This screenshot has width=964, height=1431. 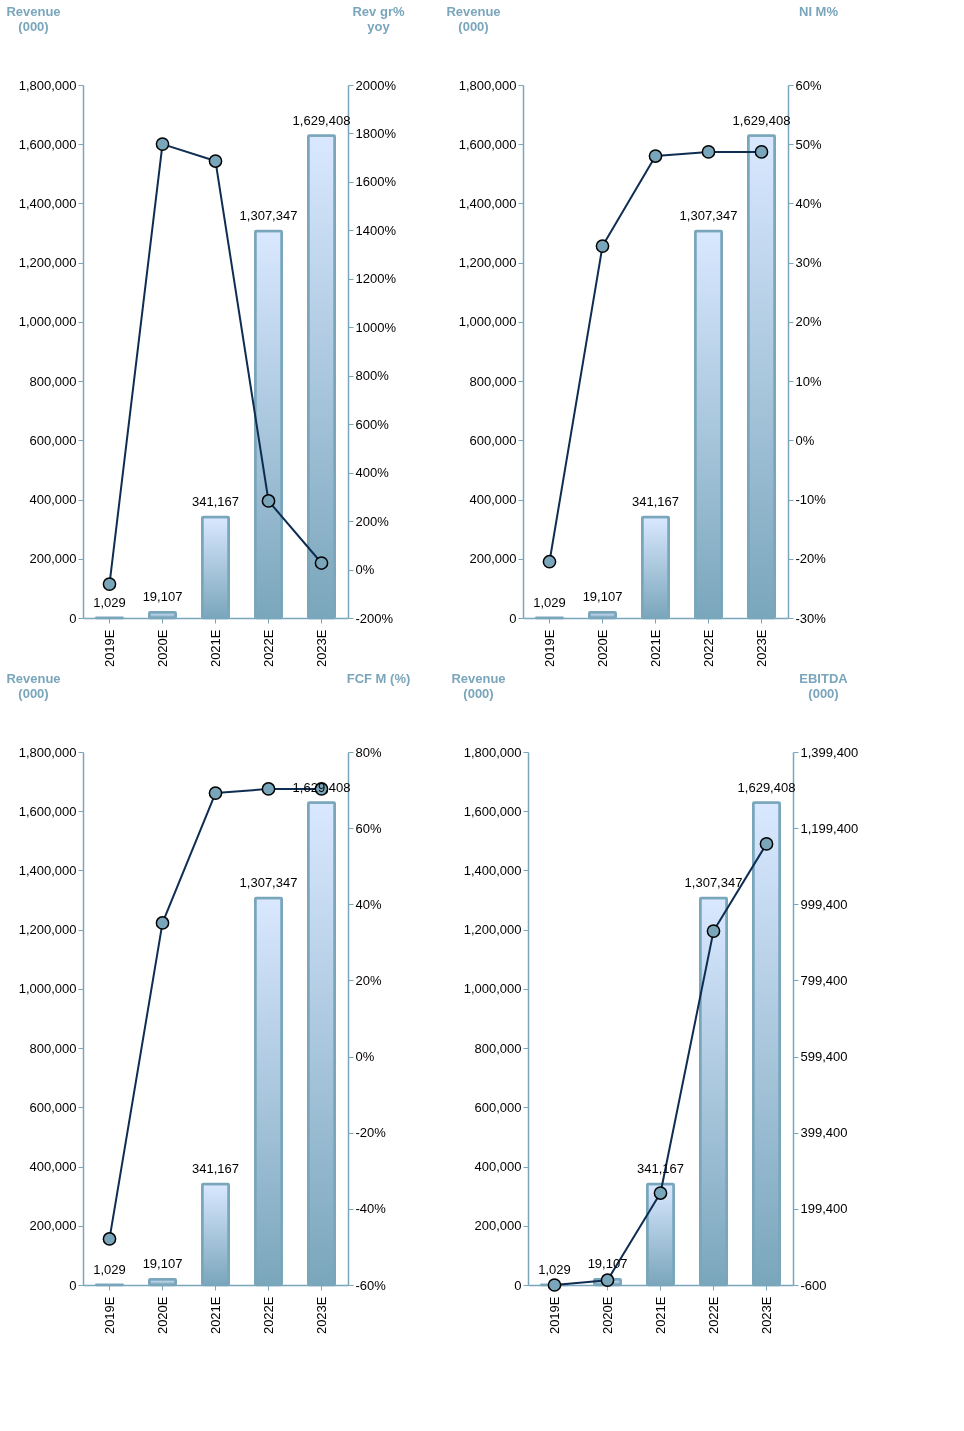 What do you see at coordinates (376, 279) in the screenshot?
I see `y2-tick-label: 1200%` at bounding box center [376, 279].